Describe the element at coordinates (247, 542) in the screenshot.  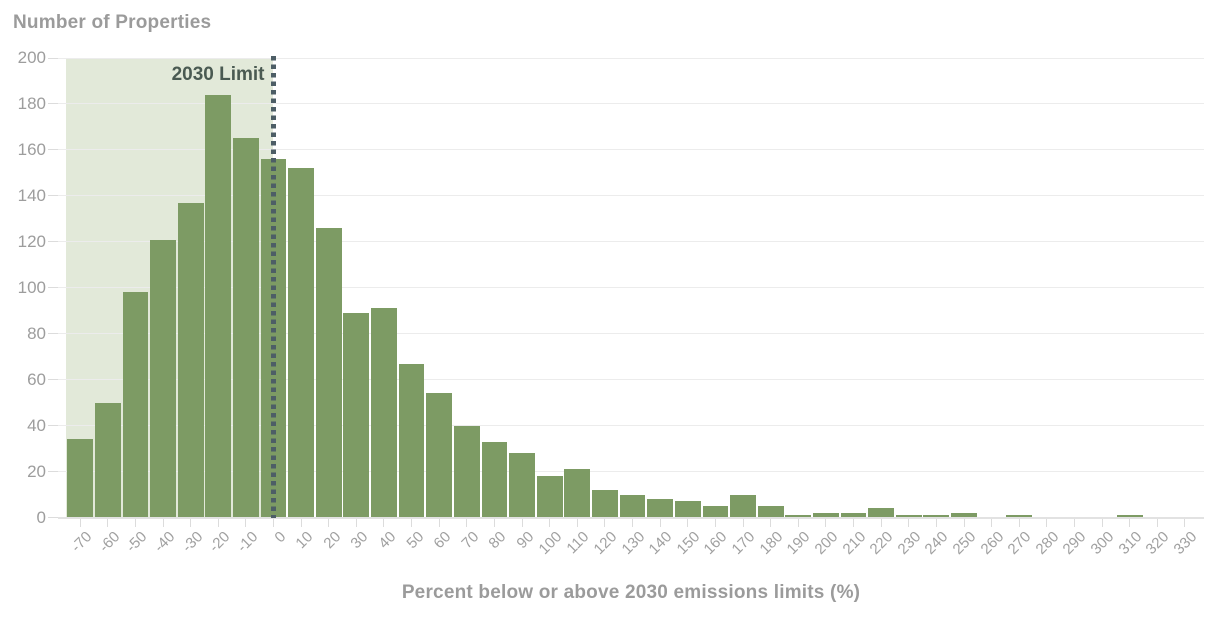
I see `x-tick-label: -10` at that location.